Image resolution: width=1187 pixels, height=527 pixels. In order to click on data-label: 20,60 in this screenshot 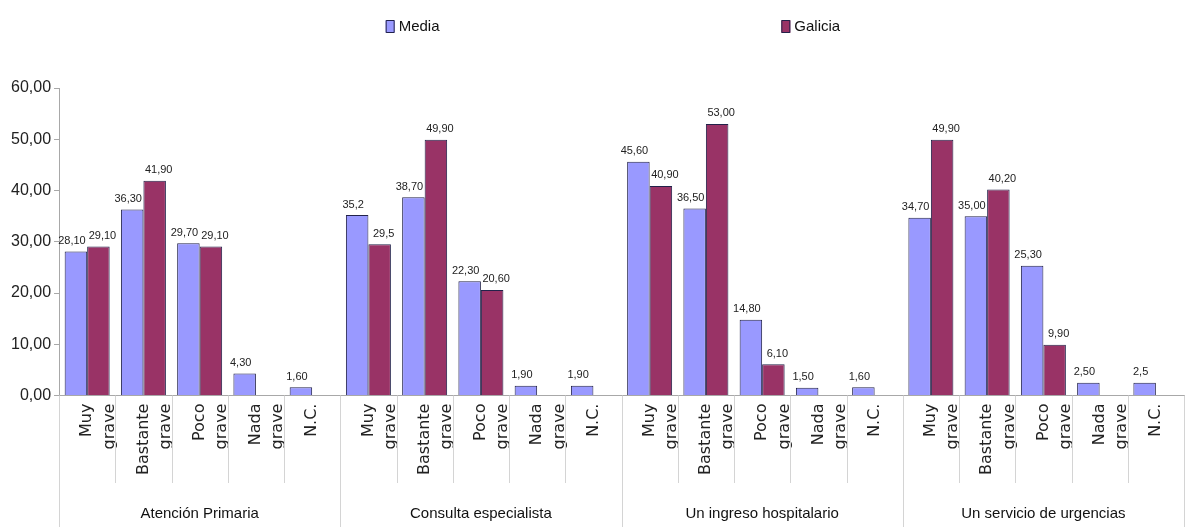, I will do `click(496, 278)`.